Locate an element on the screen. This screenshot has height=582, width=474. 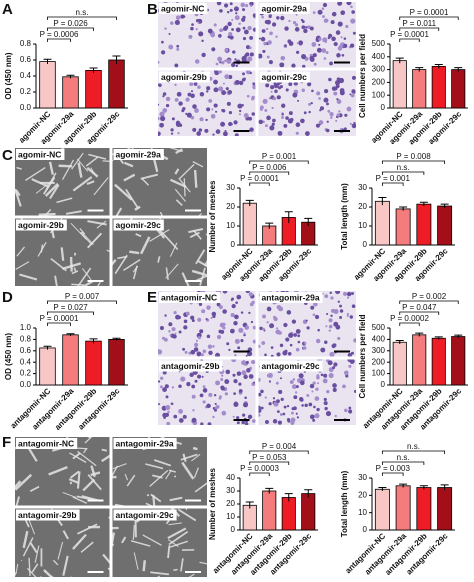
y-tick-label: 0.2 is located at coordinates (26, 373).